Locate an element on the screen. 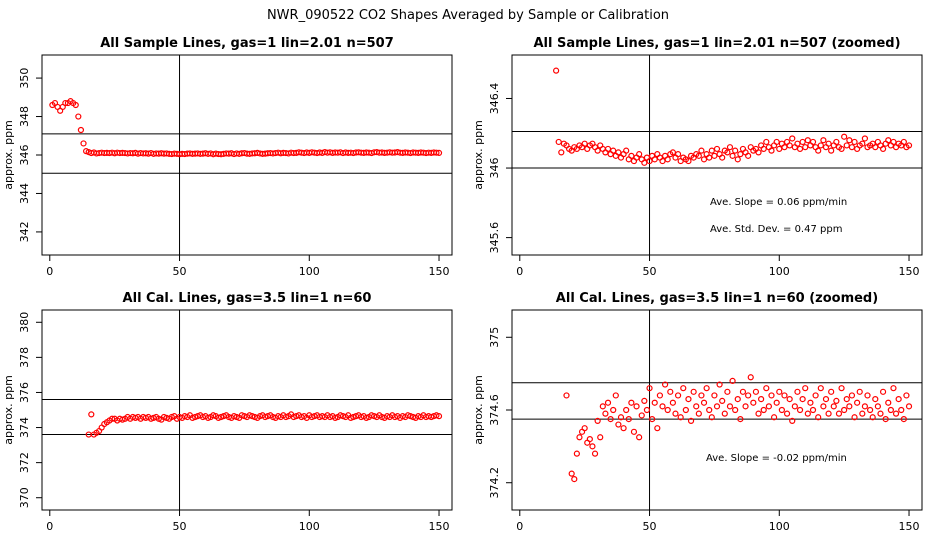 This screenshot has width=936, height=540. chart-title: All Cal. Lines, gas=3.5 lin=1 n=60 is located at coordinates (247, 298).